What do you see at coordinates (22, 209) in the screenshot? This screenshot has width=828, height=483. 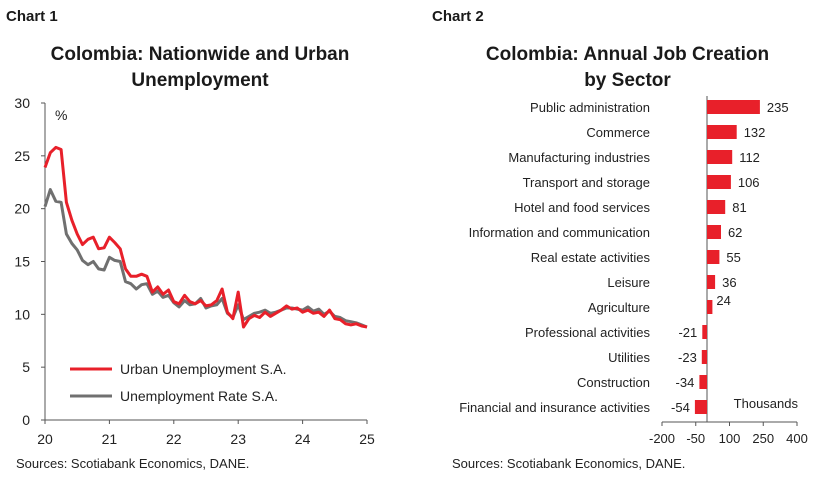 I see `chart1-y-tick-label: 20` at bounding box center [22, 209].